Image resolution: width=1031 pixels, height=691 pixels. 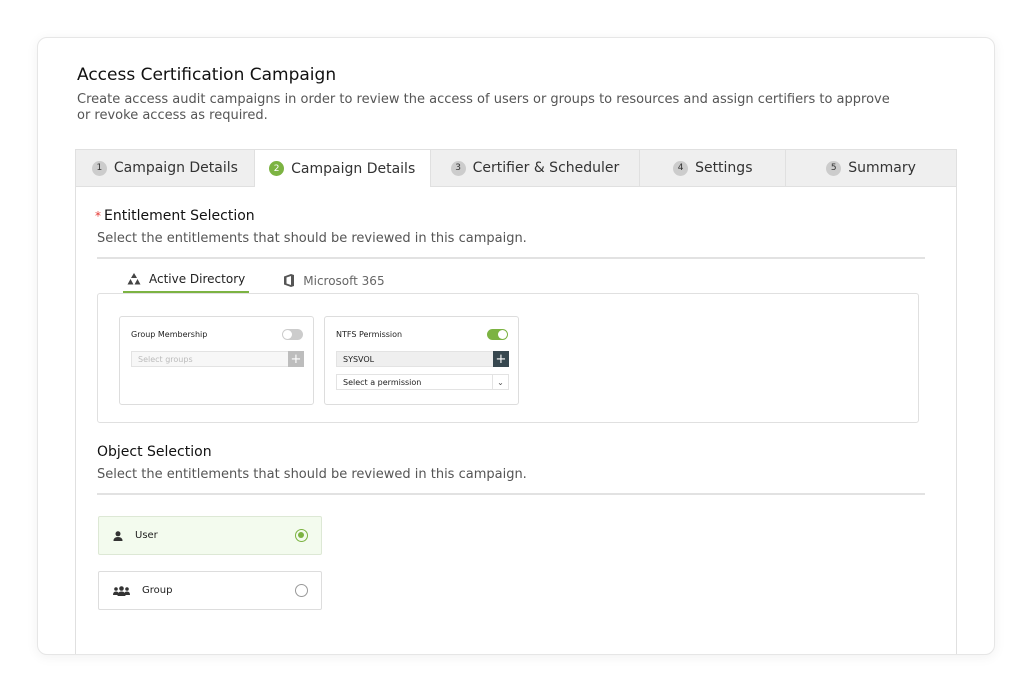 What do you see at coordinates (207, 75) in the screenshot?
I see `page-title: Access Certification Campaign` at bounding box center [207, 75].